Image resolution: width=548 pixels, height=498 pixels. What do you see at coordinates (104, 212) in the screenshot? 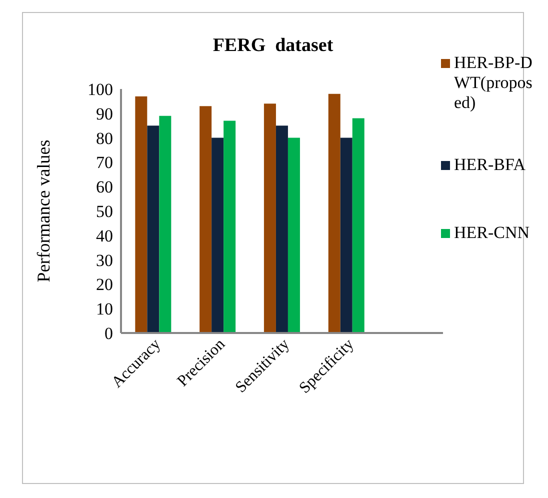
I see `y-tick-label: 50` at bounding box center [104, 212].